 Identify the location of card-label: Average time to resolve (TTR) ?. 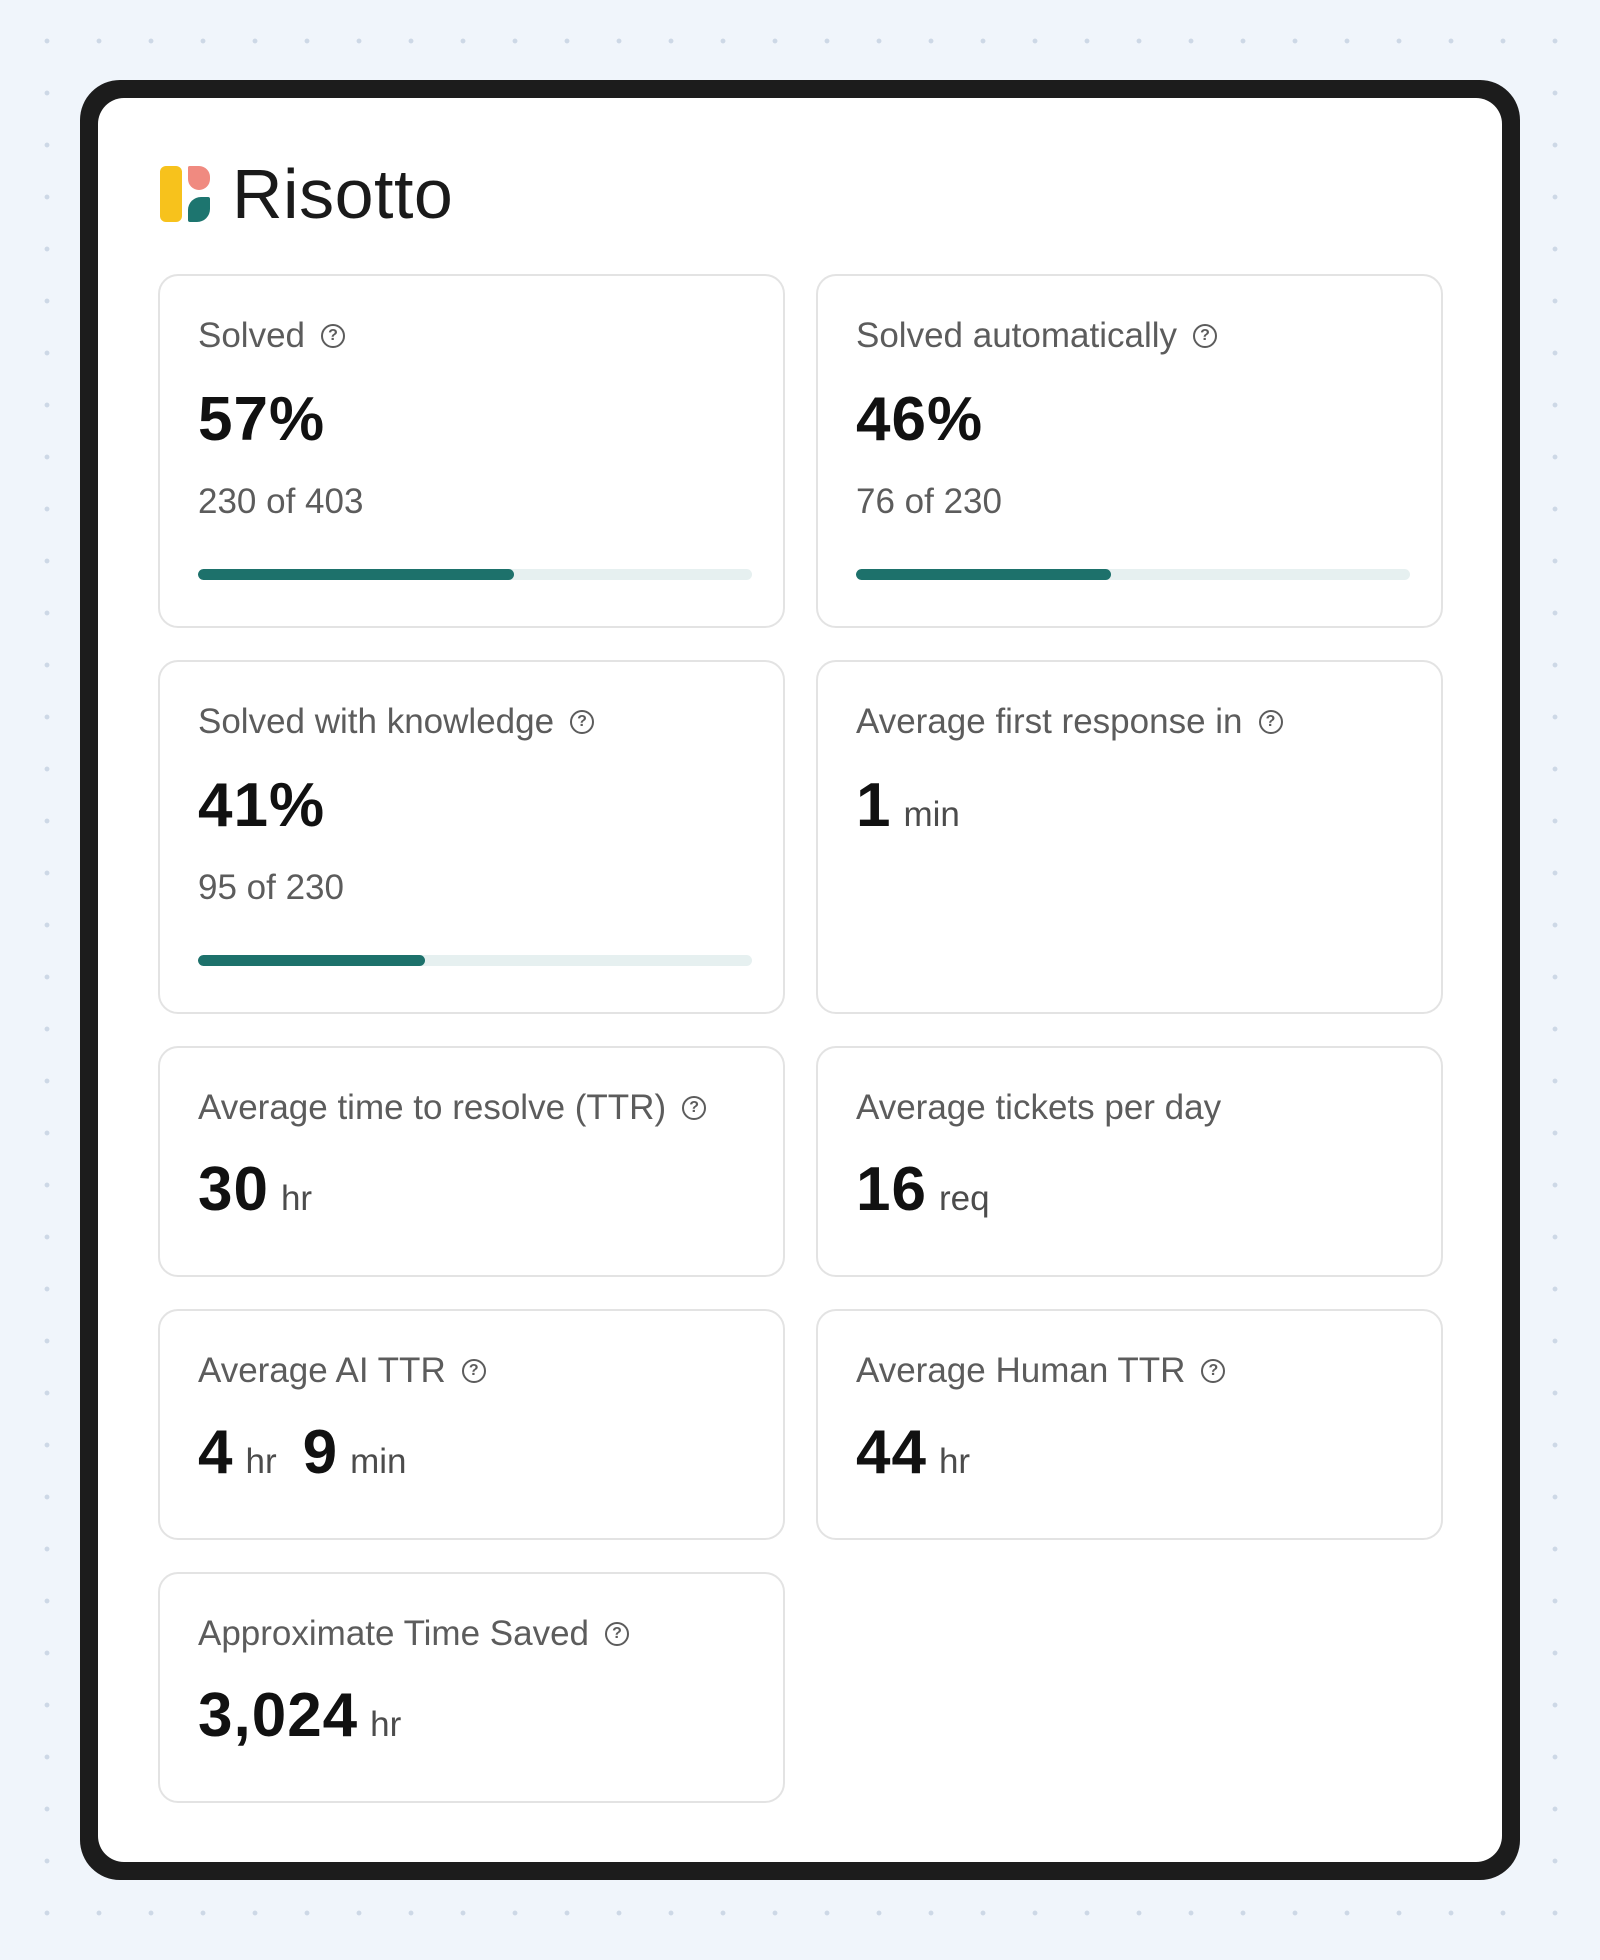
(452, 1108).